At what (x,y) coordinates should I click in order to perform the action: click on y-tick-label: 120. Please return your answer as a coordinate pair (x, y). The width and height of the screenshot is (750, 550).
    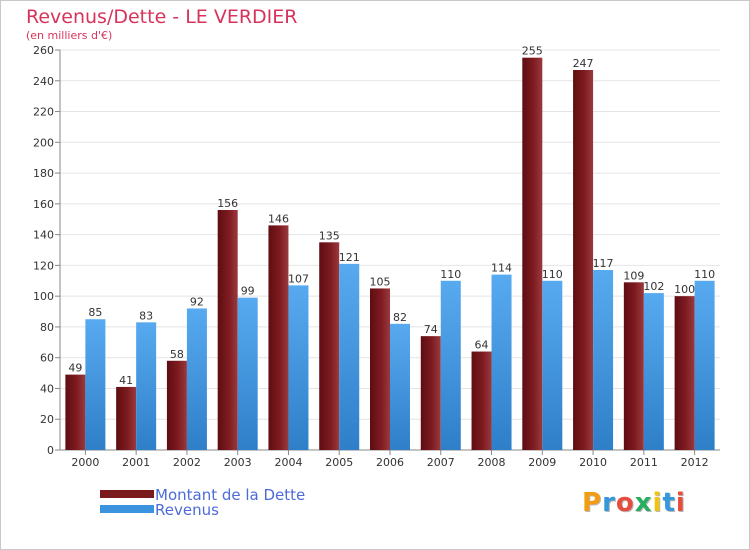
    Looking at the image, I should click on (43, 265).